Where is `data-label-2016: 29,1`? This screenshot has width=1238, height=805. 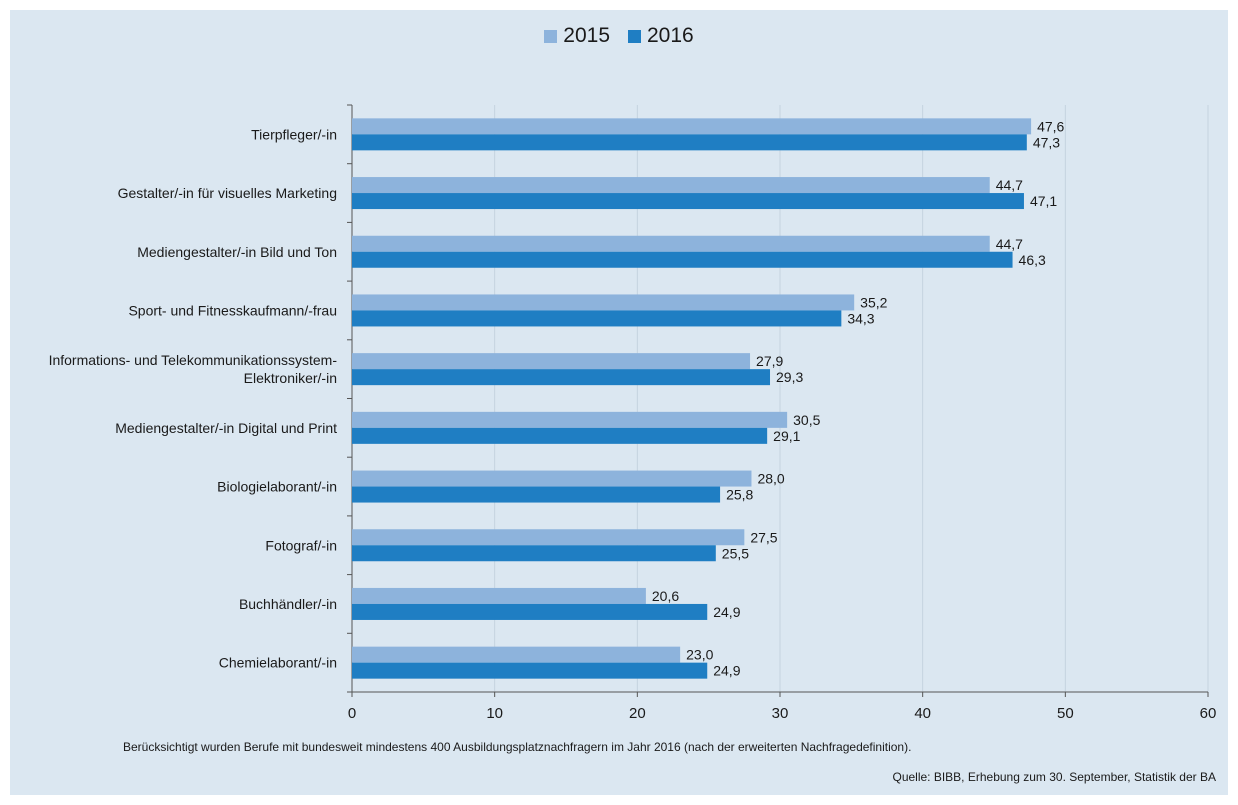 data-label-2016: 29,1 is located at coordinates (786, 436).